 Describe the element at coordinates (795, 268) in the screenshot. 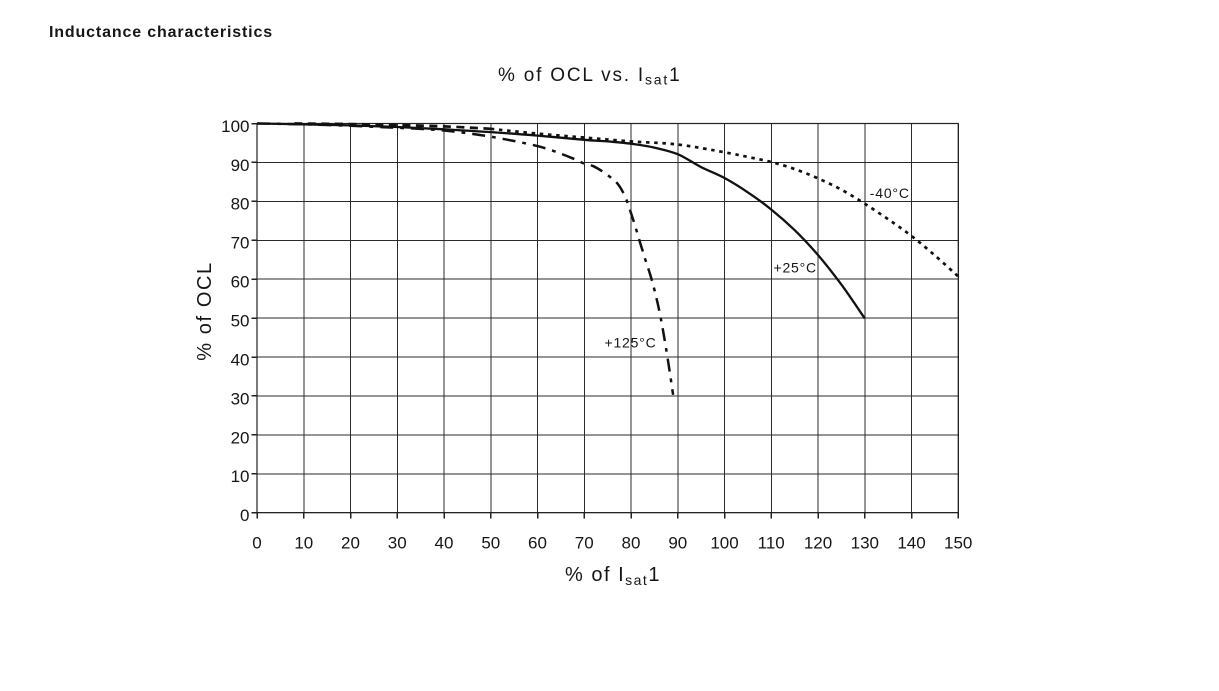

I see `svg-text: +25°C` at that location.